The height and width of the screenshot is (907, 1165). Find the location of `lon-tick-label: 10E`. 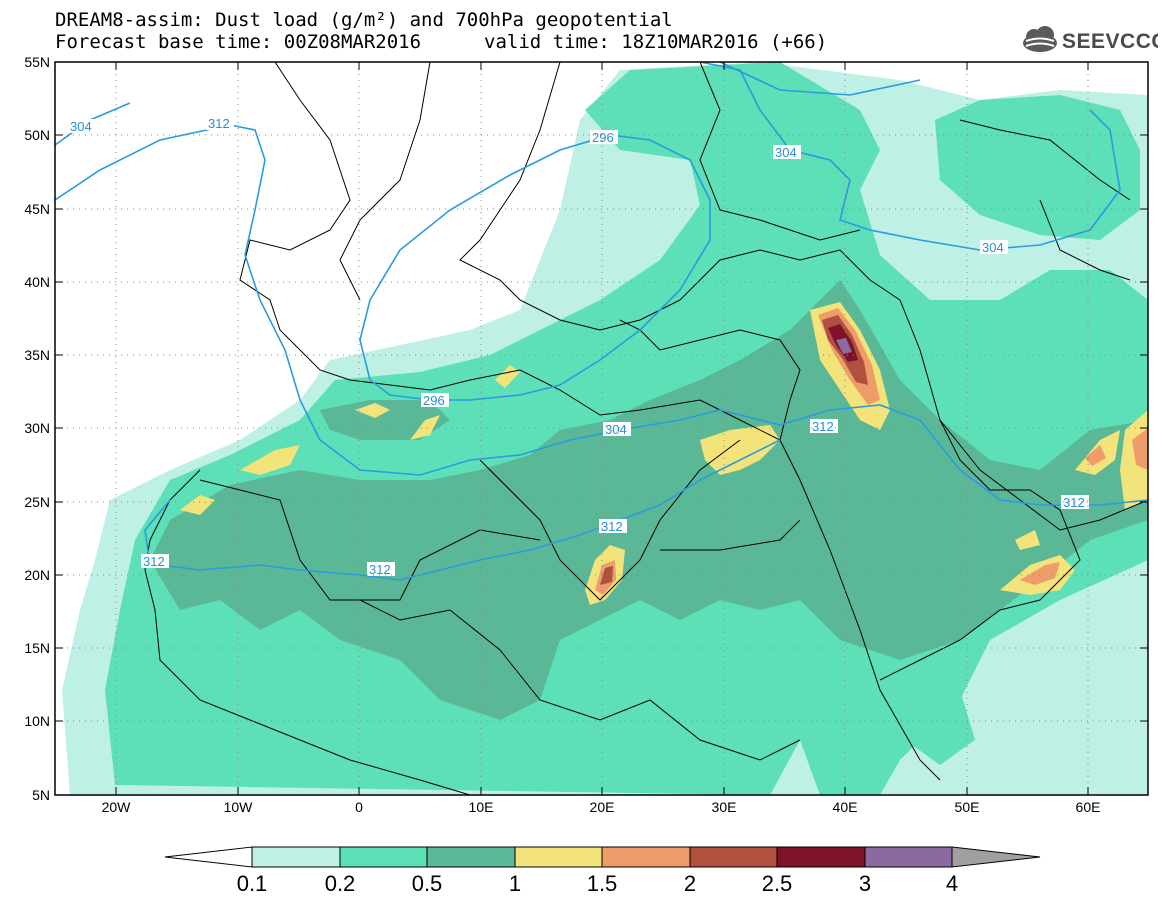

lon-tick-label: 10E is located at coordinates (481, 807).